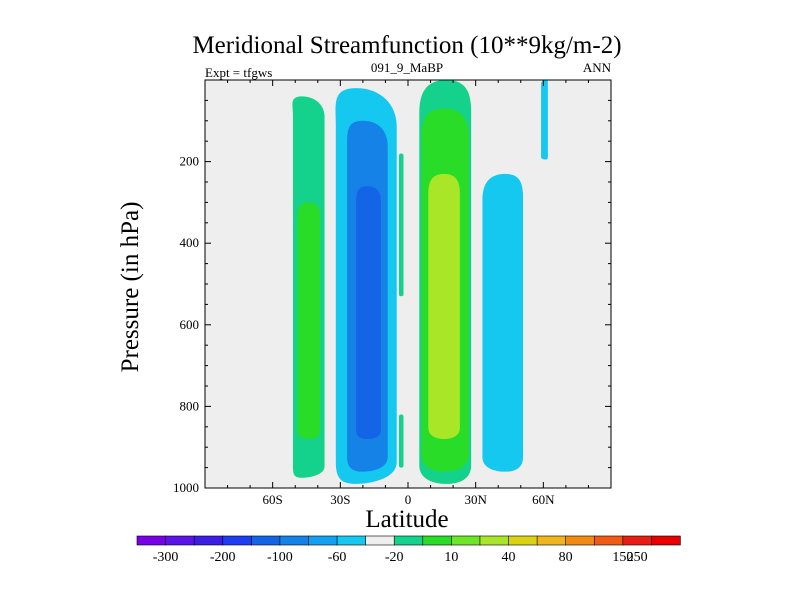  What do you see at coordinates (190, 405) in the screenshot?
I see `y-tick-label: 800` at bounding box center [190, 405].